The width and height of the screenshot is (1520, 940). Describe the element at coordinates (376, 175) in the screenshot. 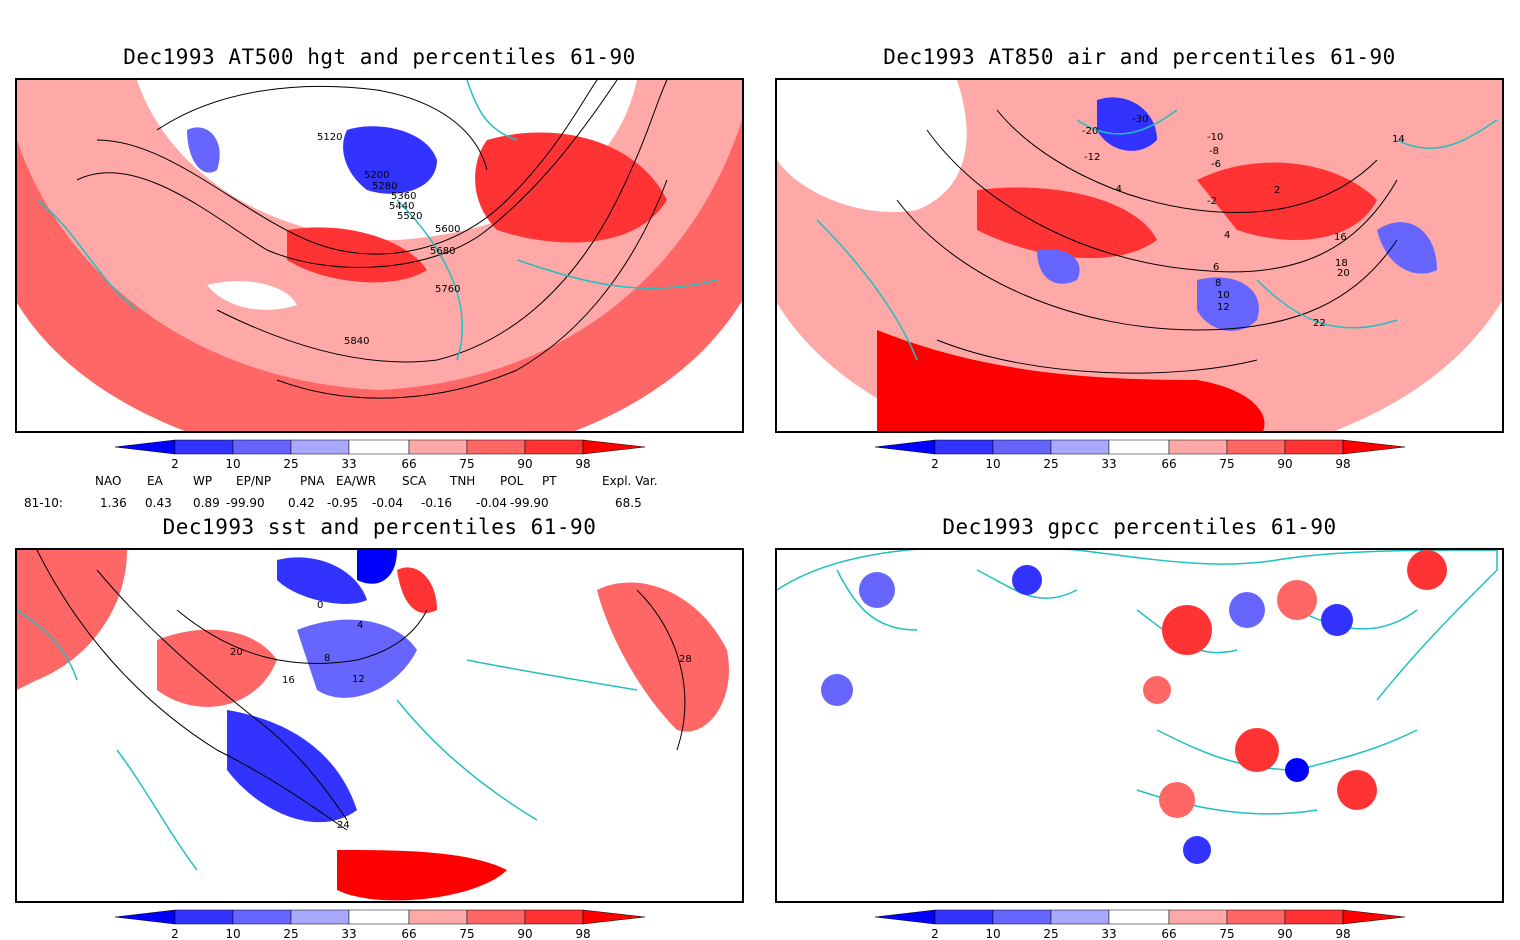

I see `contour-label: 5200` at that location.